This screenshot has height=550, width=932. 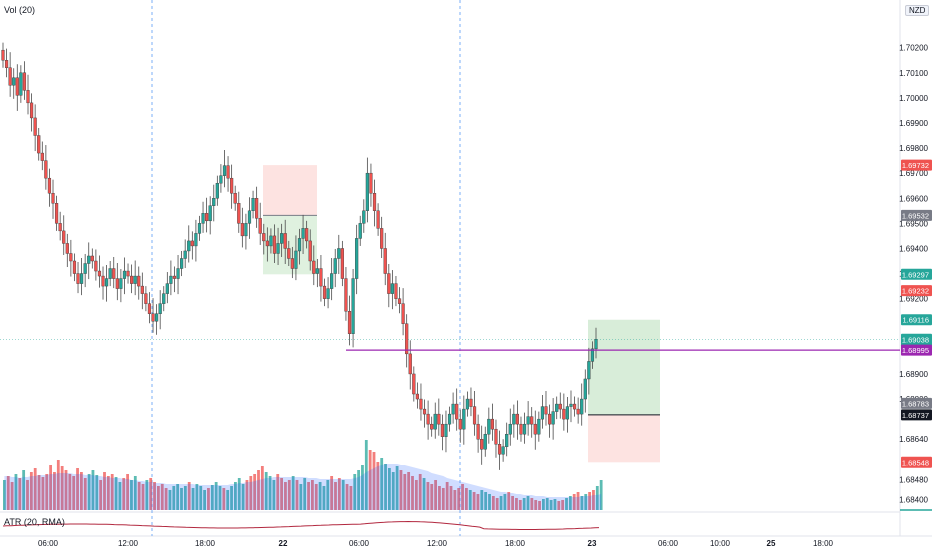 What do you see at coordinates (913, 73) in the screenshot?
I see `price-tick-label: 1.70100` at bounding box center [913, 73].